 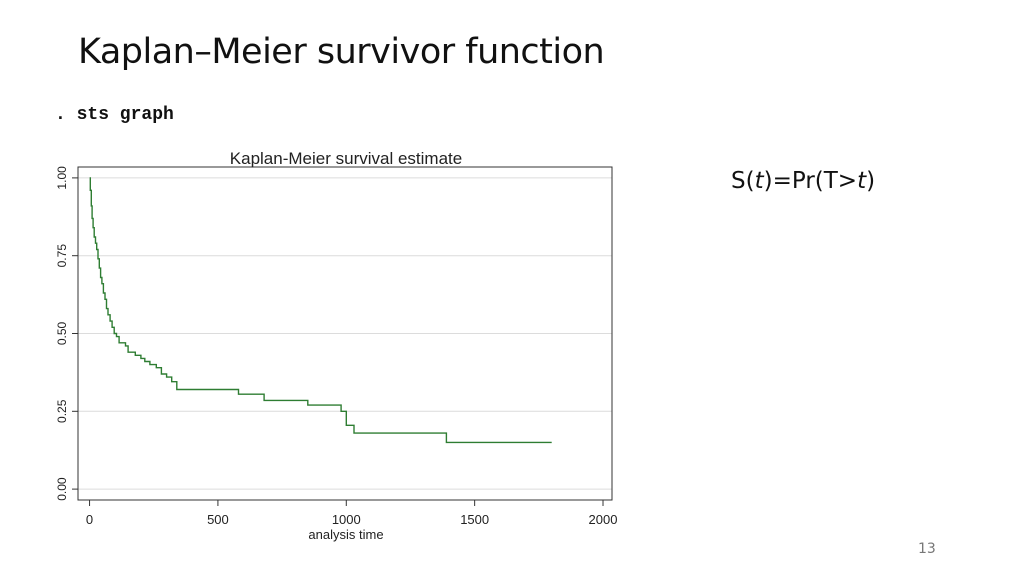 I want to click on stata-command: . sts graph, so click(x=114, y=115).